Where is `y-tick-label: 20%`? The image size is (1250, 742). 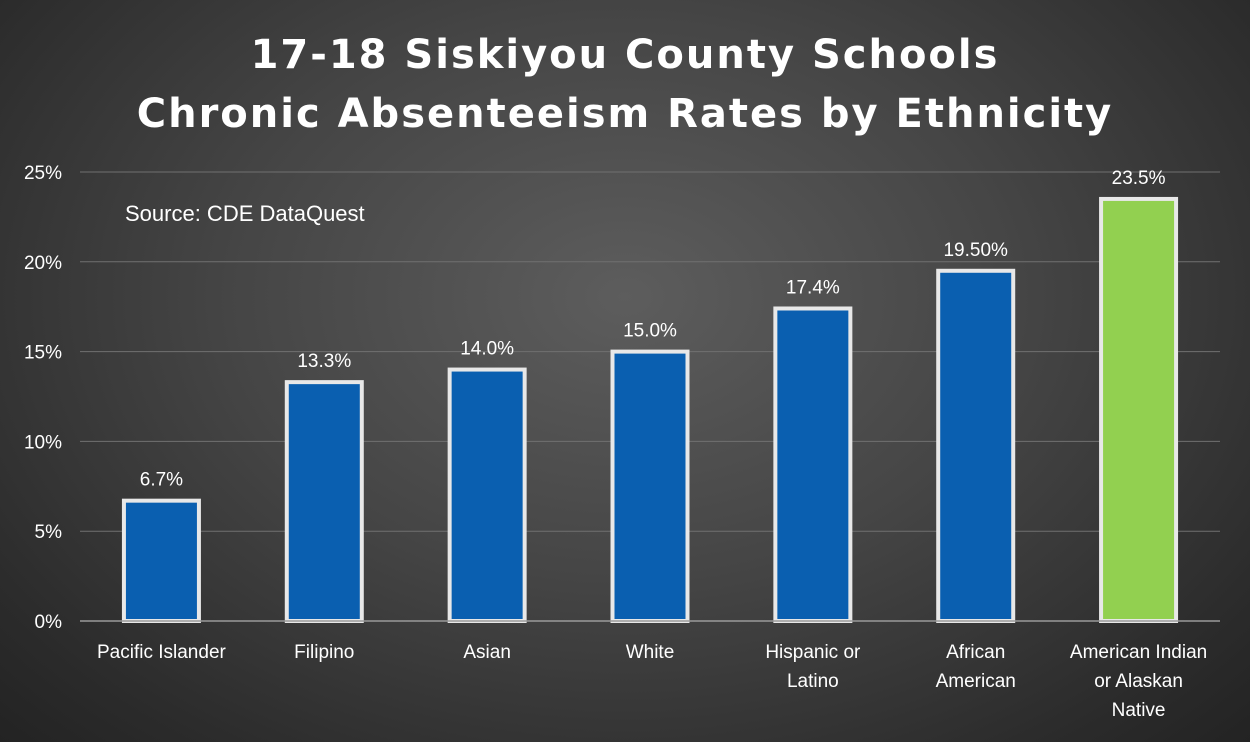
y-tick-label: 20% is located at coordinates (43, 263).